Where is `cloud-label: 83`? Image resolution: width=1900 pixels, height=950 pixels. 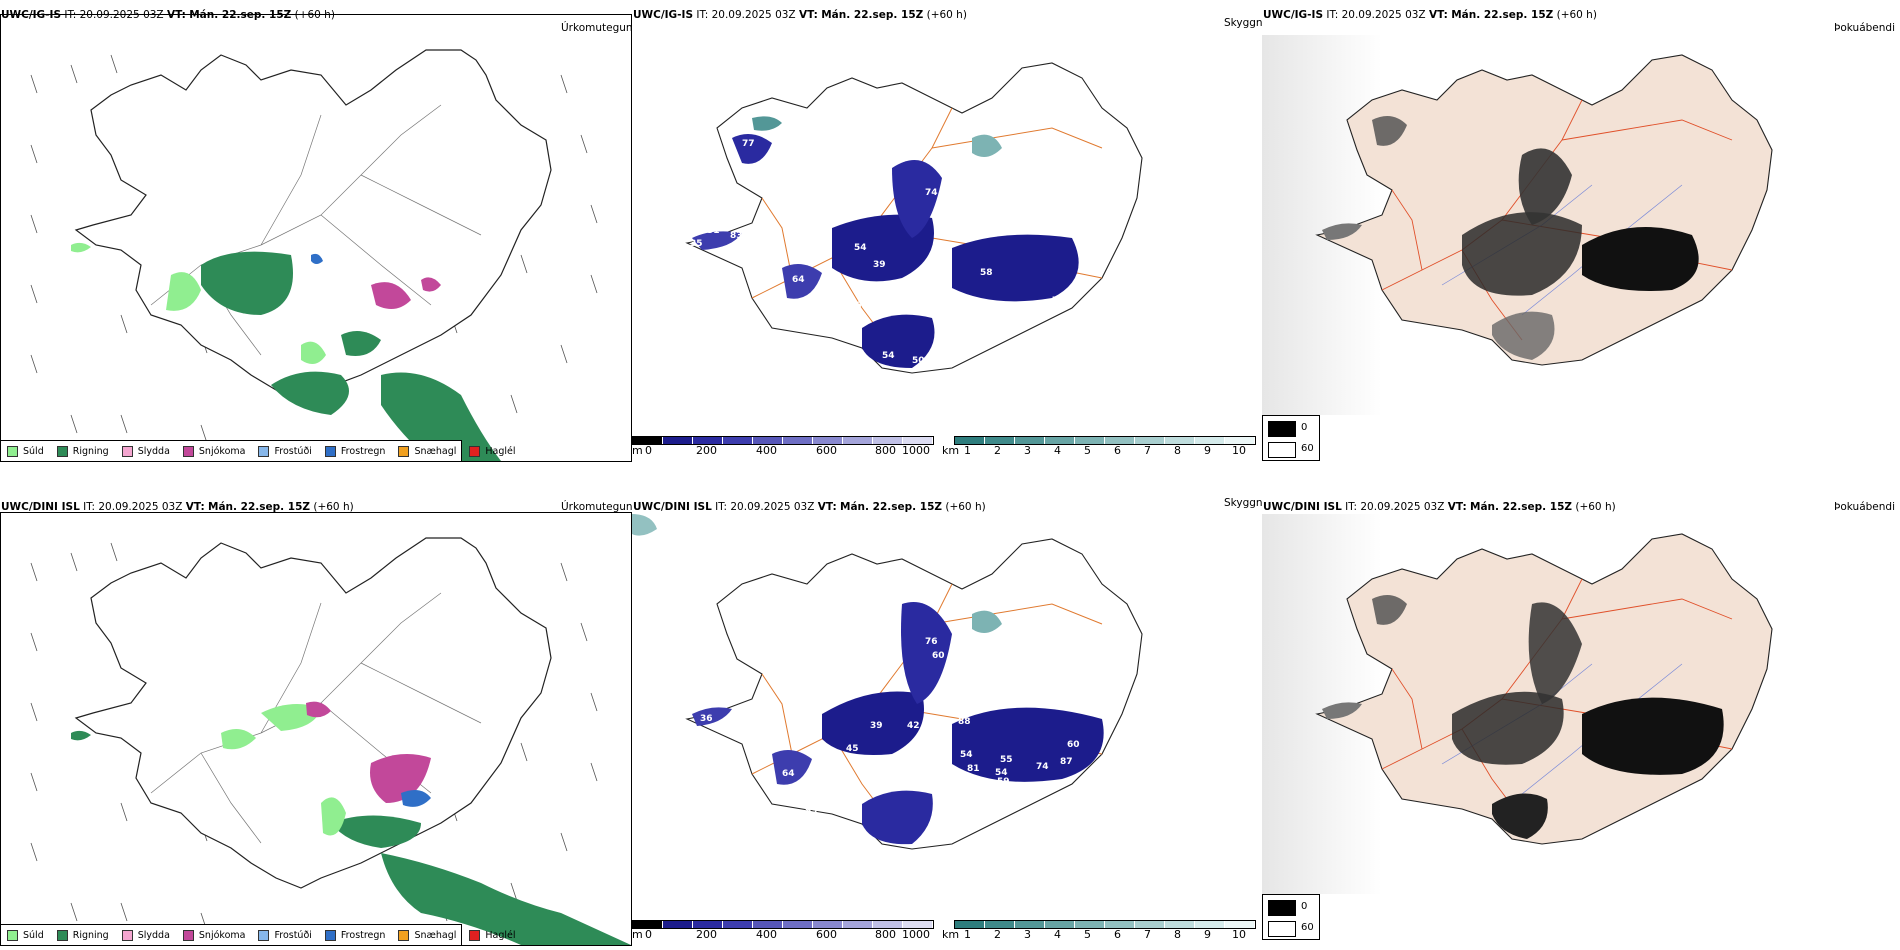 cloud-label: 83 is located at coordinates (736, 236).